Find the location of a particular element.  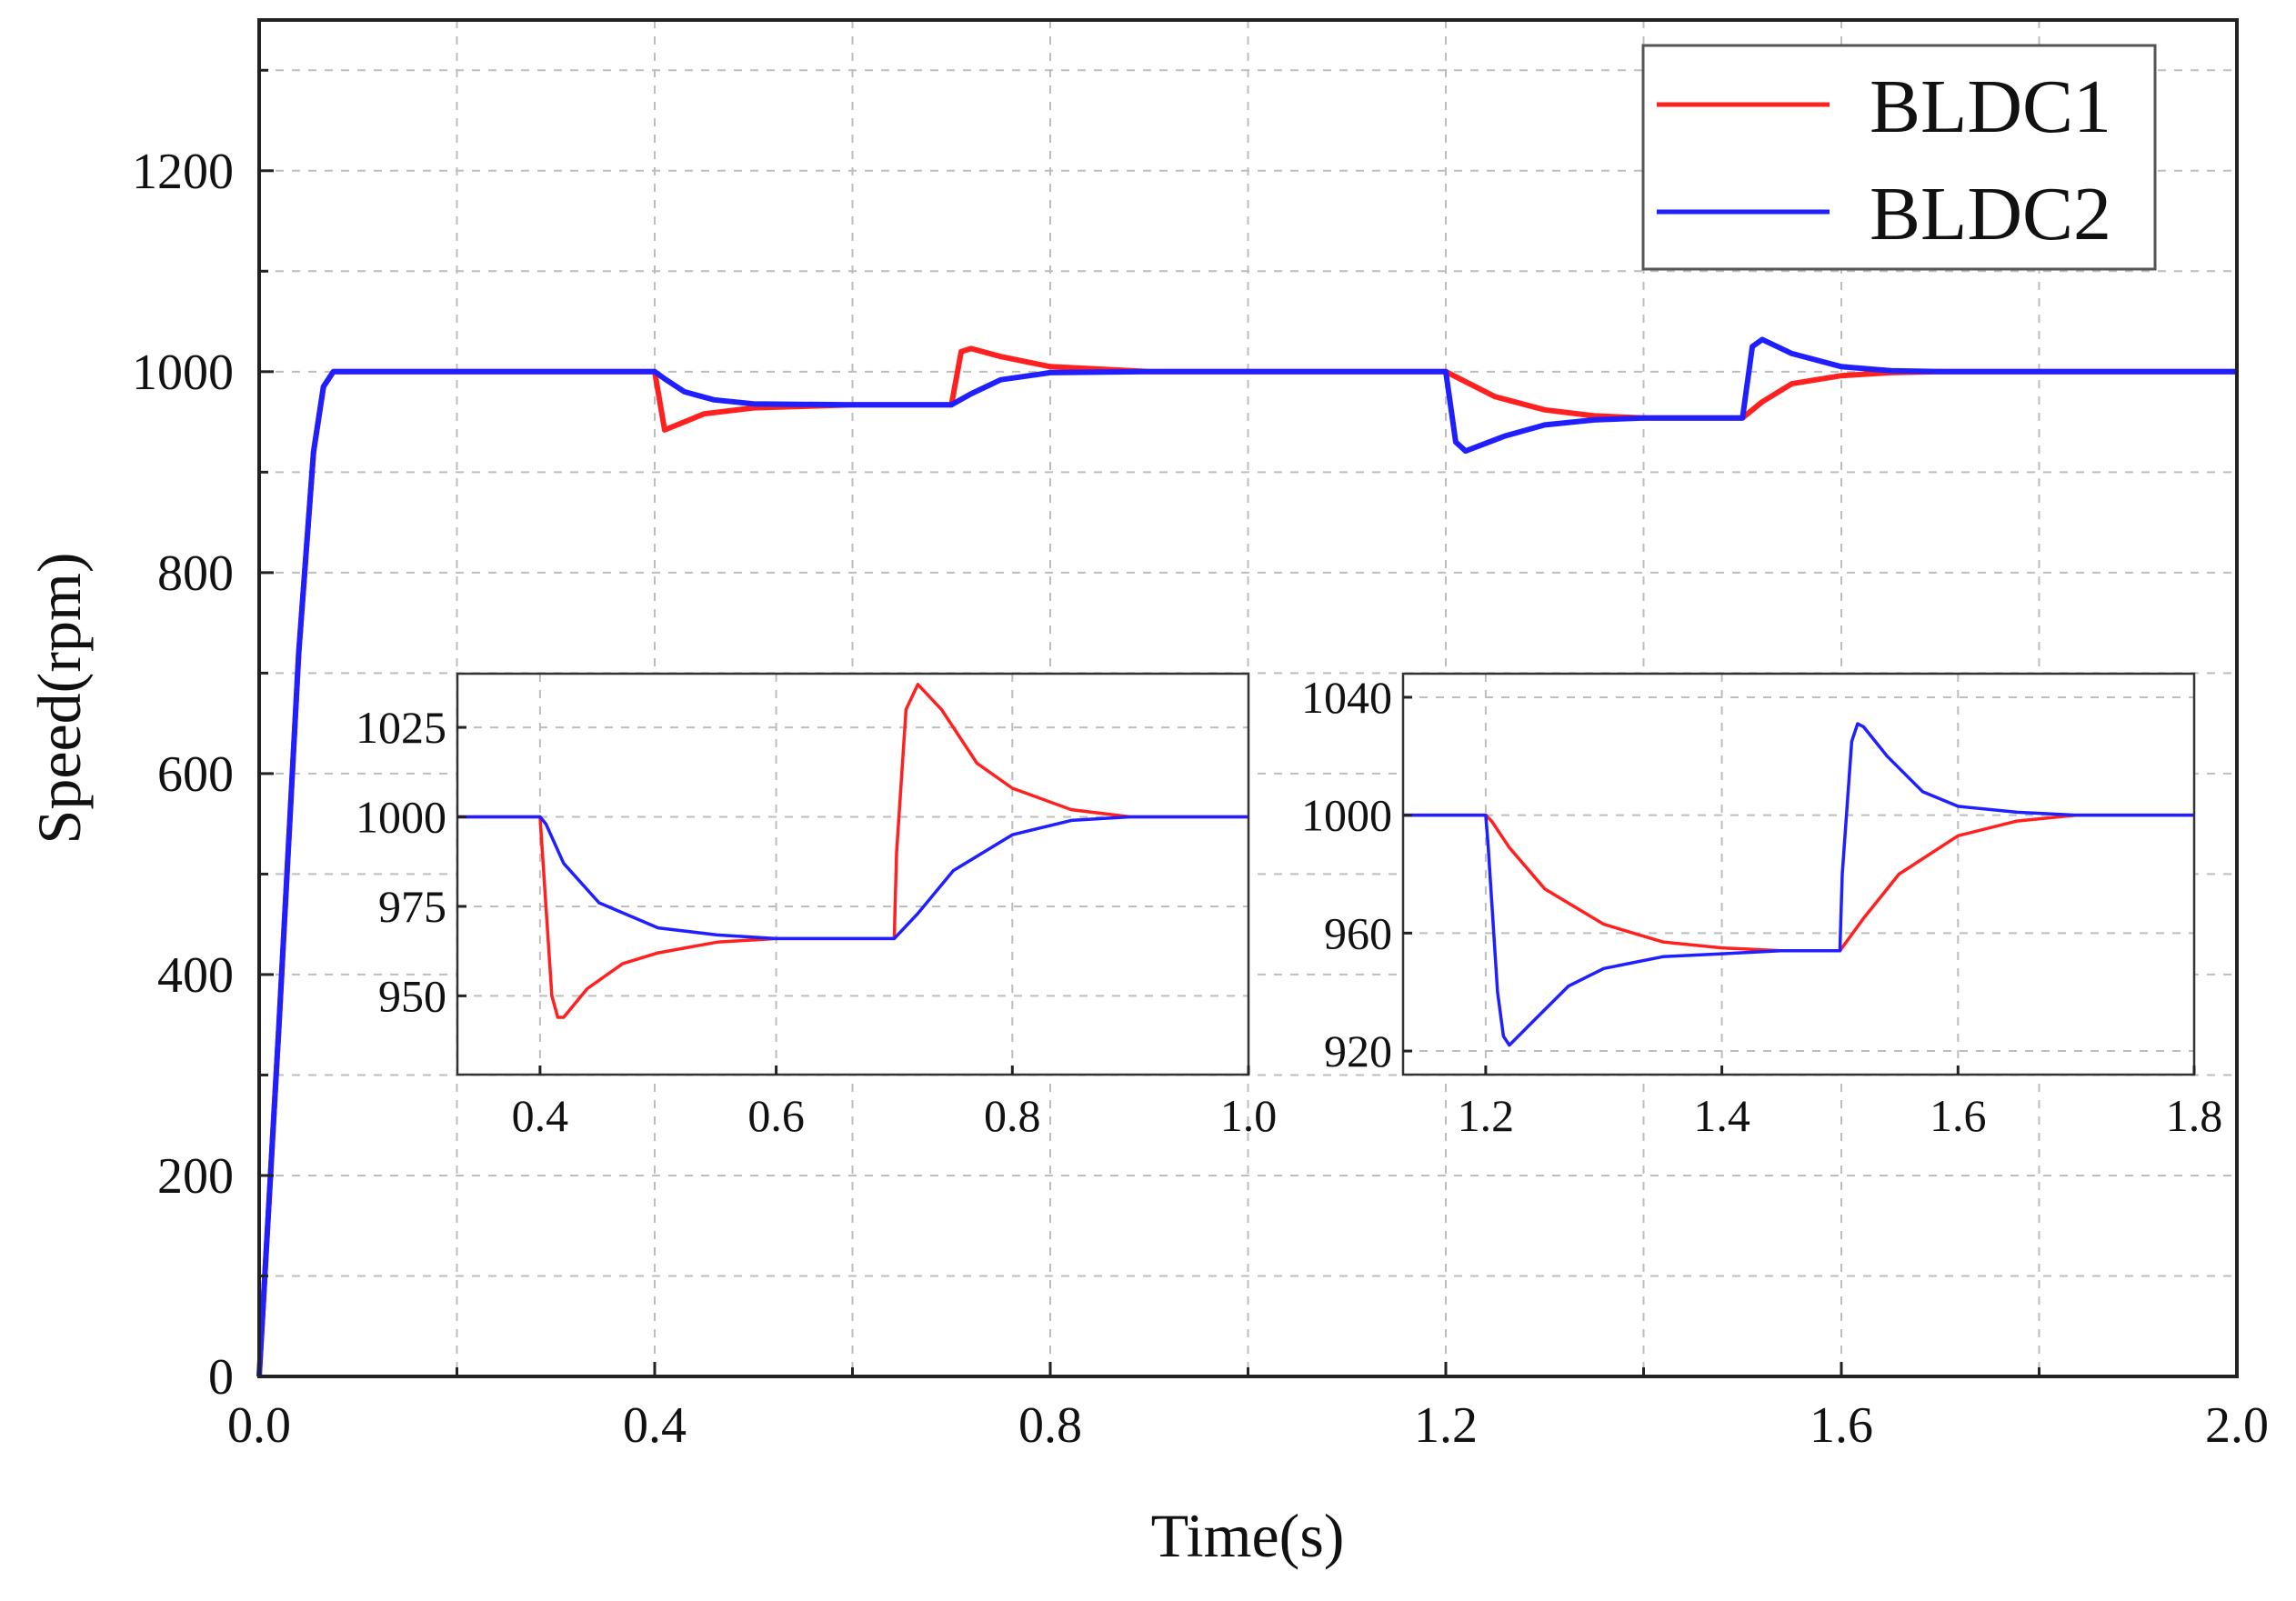

inset-x-tick-label: 0.4 is located at coordinates (540, 1115).